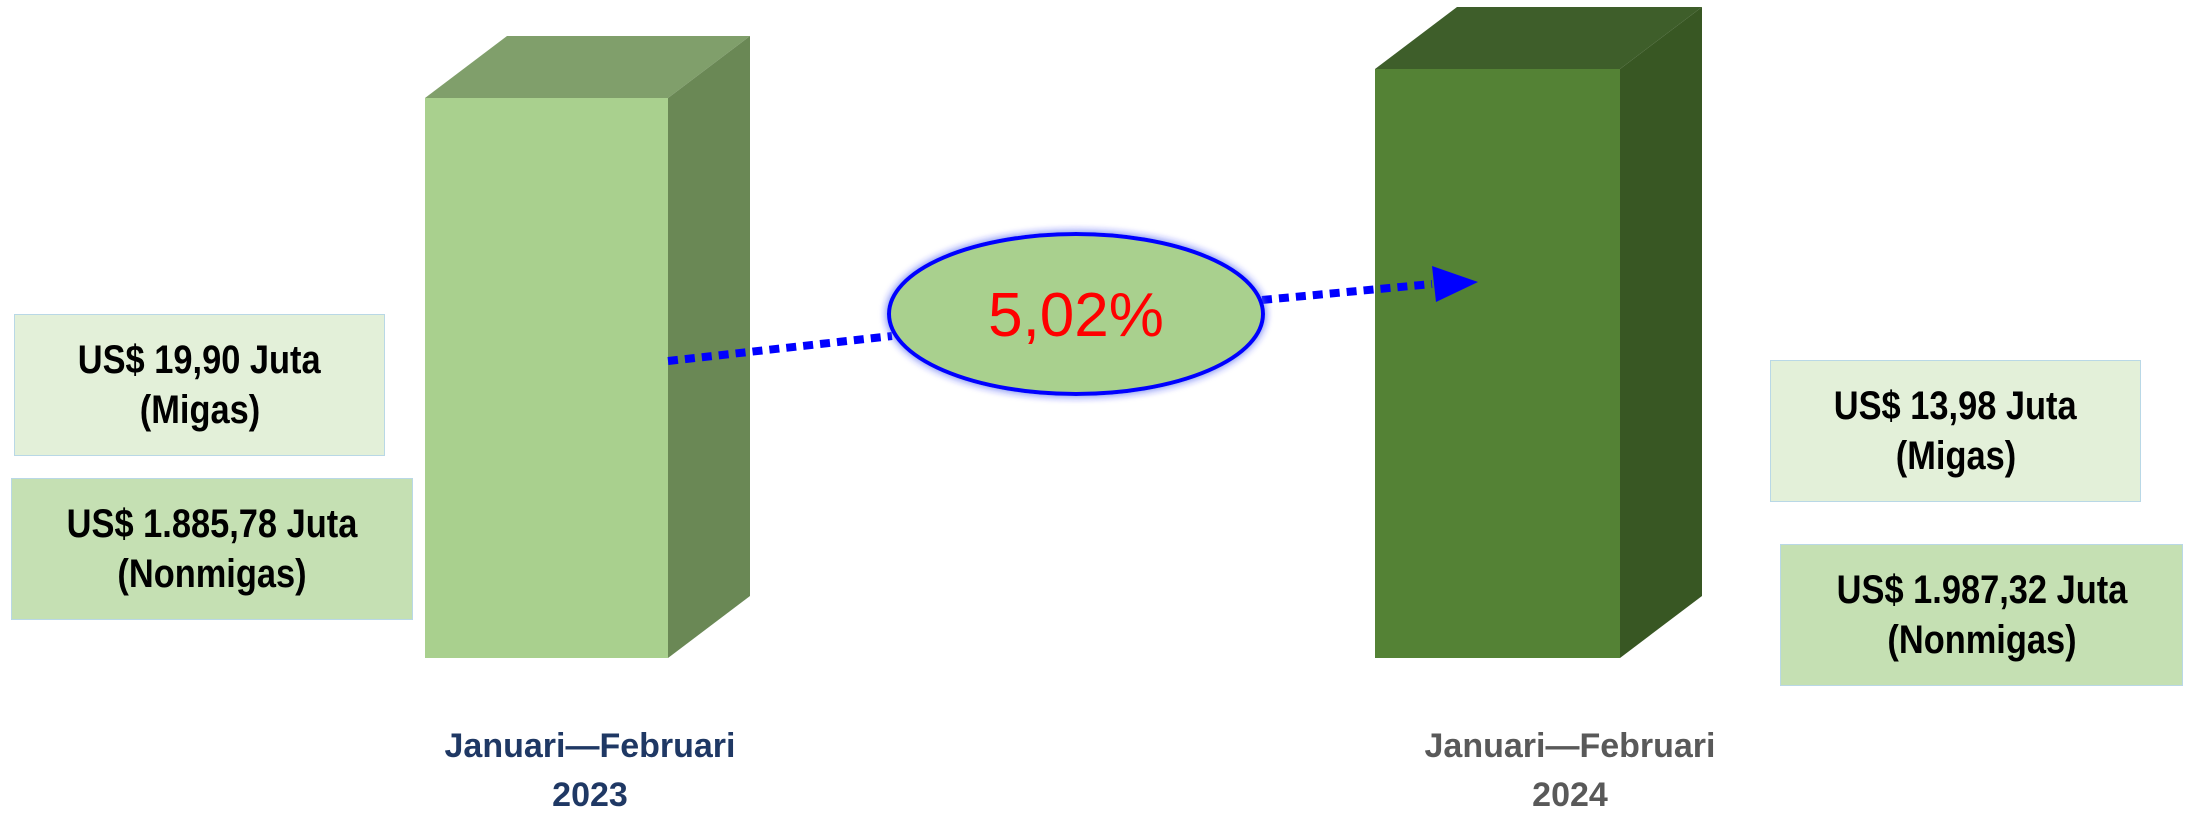  Describe the element at coordinates (587, 67) in the screenshot. I see `bar-2023-top-face` at that location.